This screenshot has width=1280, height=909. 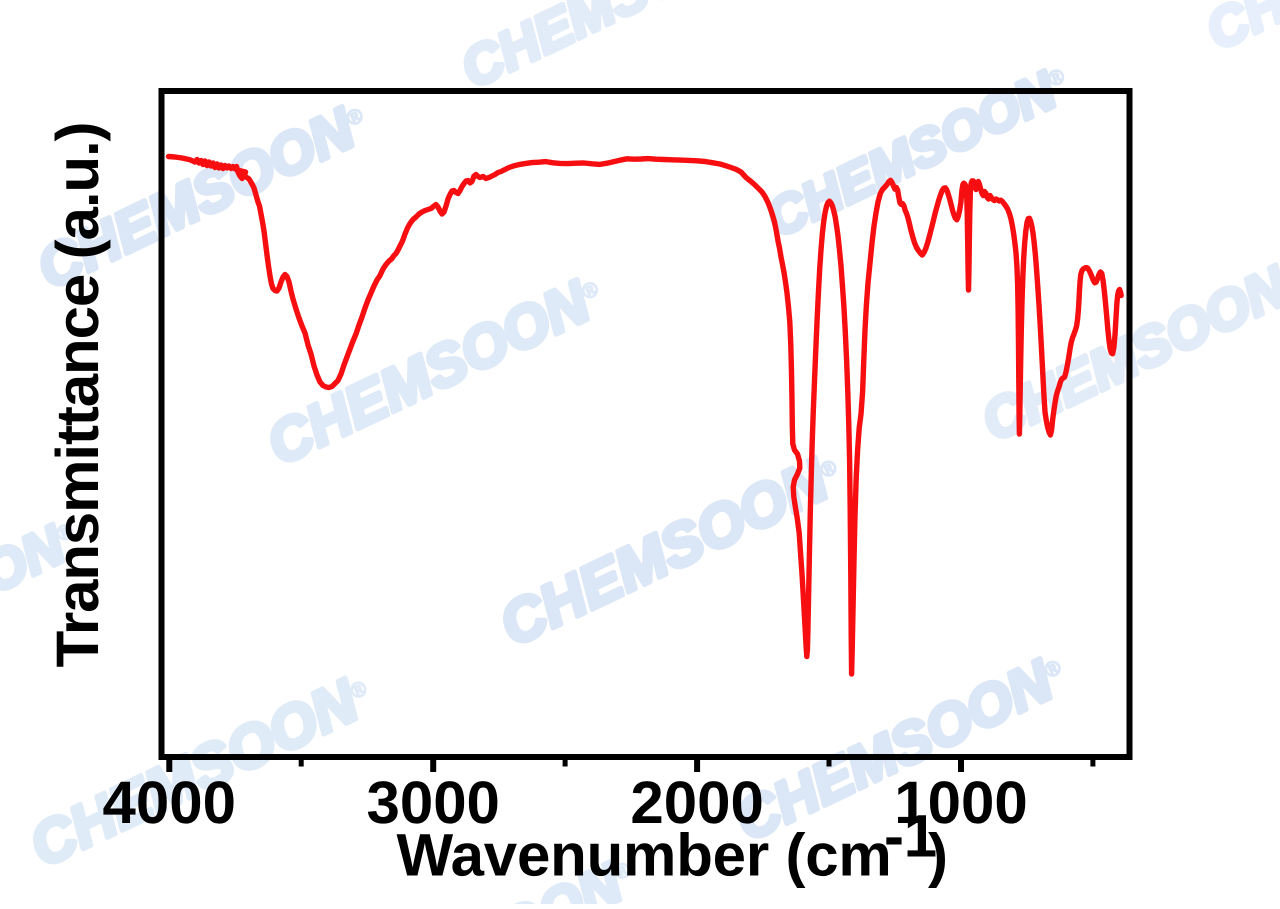 I want to click on svg-text: 4000, so click(x=169, y=802).